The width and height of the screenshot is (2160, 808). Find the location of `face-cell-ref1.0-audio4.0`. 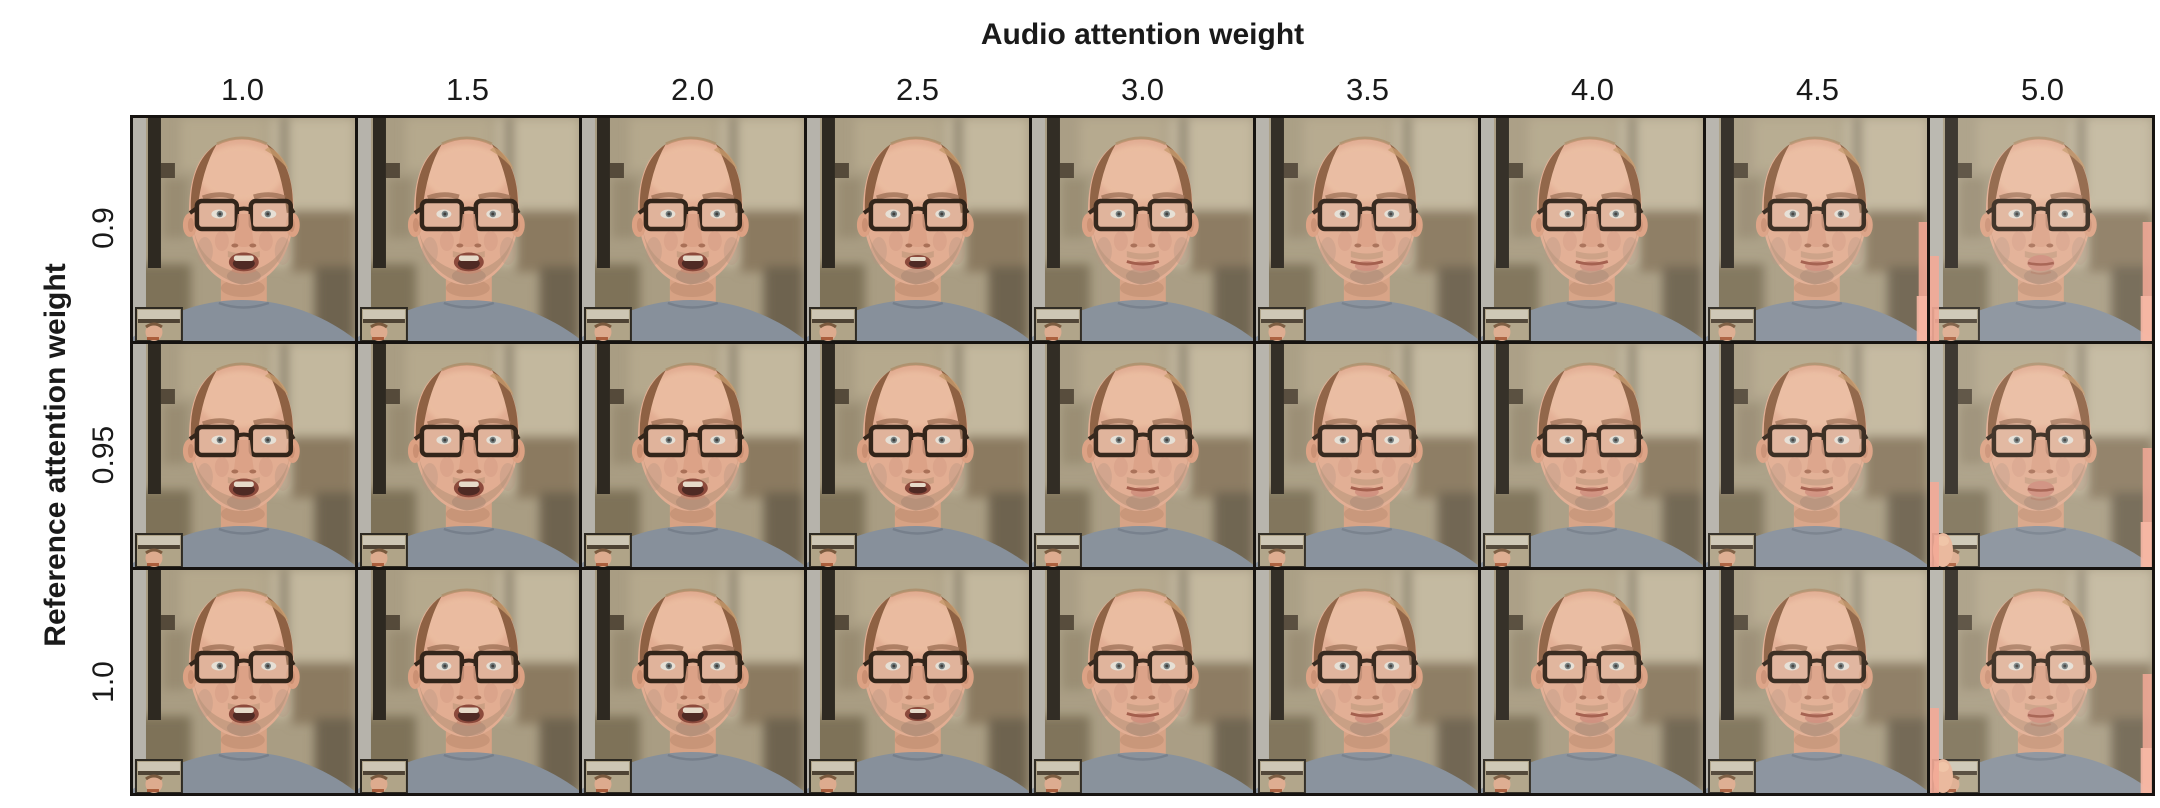

face-cell-ref1.0-audio4.0 is located at coordinates (1592, 681).